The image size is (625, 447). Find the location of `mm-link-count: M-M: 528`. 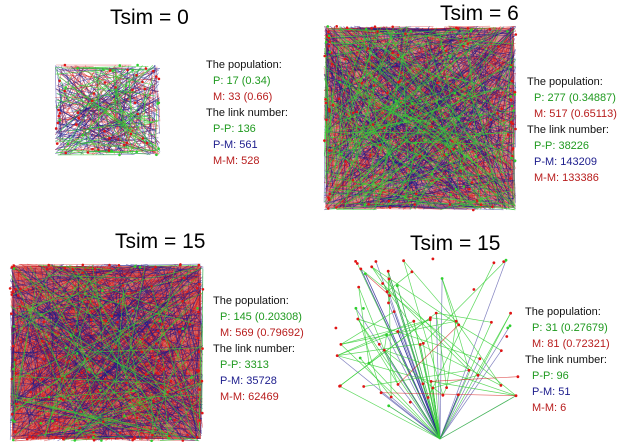

mm-link-count: M-M: 528 is located at coordinates (236, 161).